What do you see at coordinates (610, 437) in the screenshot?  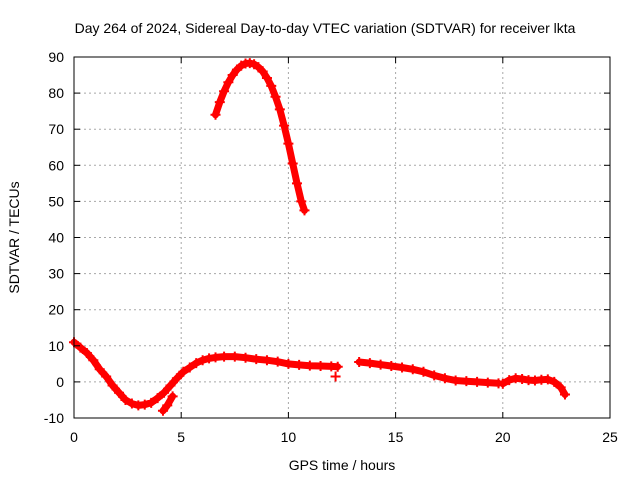 I see `x-tick-label: 25` at bounding box center [610, 437].